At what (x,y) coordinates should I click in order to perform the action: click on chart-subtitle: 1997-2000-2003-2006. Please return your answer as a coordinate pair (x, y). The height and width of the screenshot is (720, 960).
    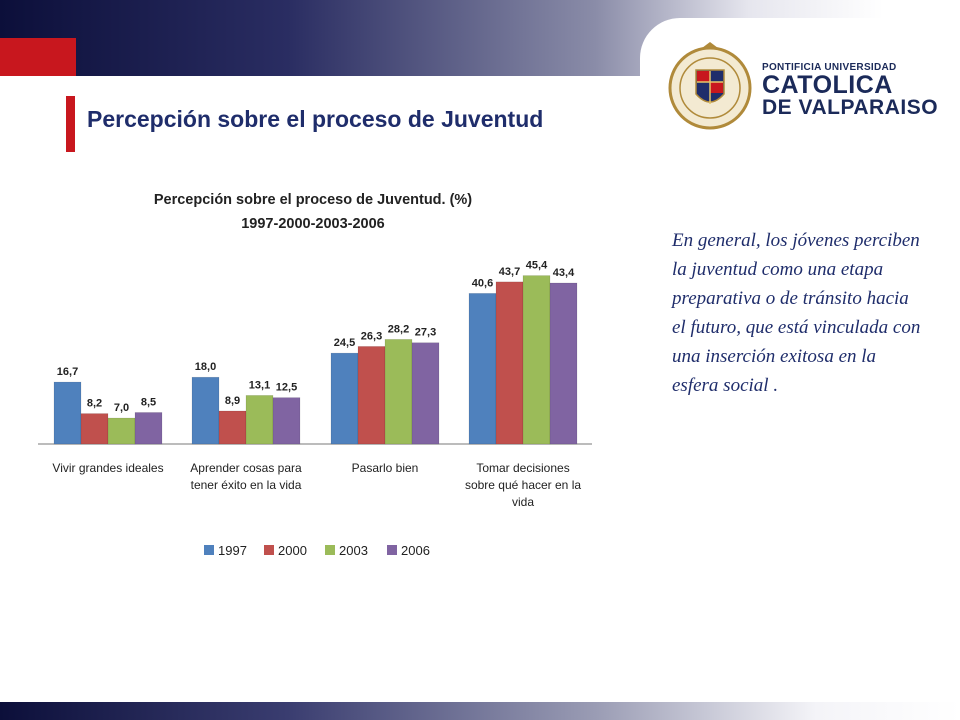
    Looking at the image, I should click on (313, 224).